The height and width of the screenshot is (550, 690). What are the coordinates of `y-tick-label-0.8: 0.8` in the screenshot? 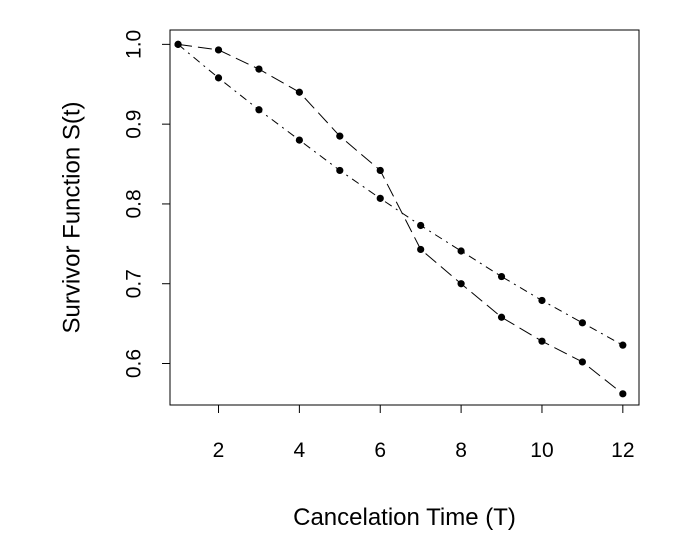 It's located at (134, 203).